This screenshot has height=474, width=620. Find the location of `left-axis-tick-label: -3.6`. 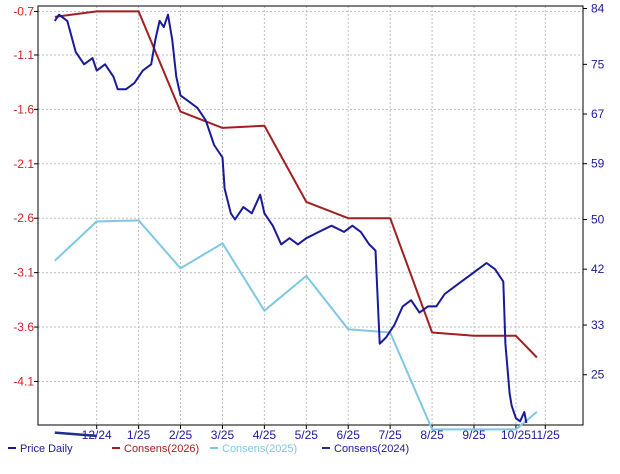

left-axis-tick-label: -3.6 is located at coordinates (23, 327).